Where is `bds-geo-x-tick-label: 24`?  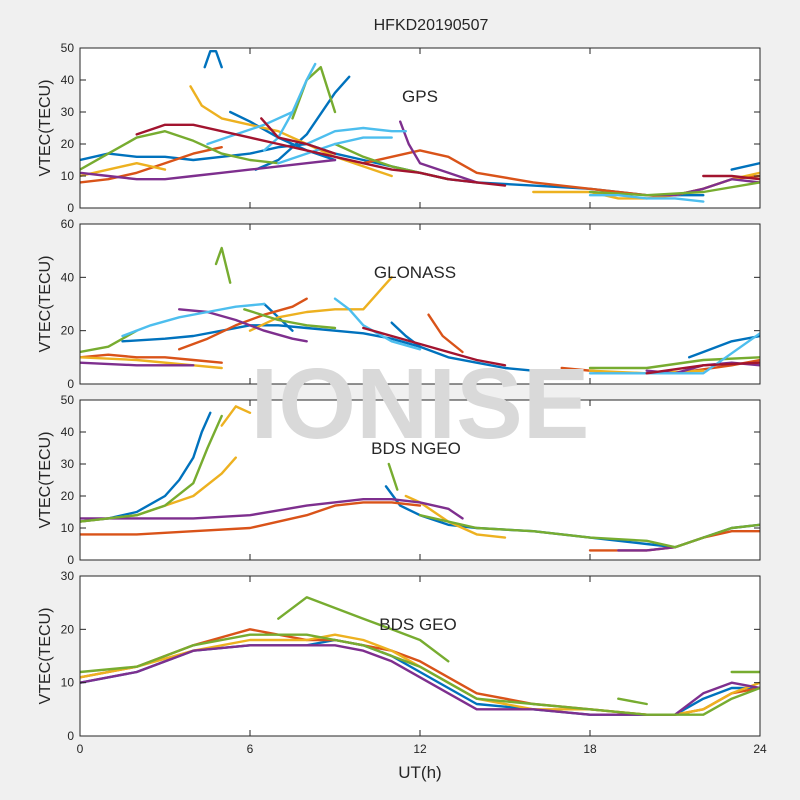
bds-geo-x-tick-label: 24 is located at coordinates (760, 749).